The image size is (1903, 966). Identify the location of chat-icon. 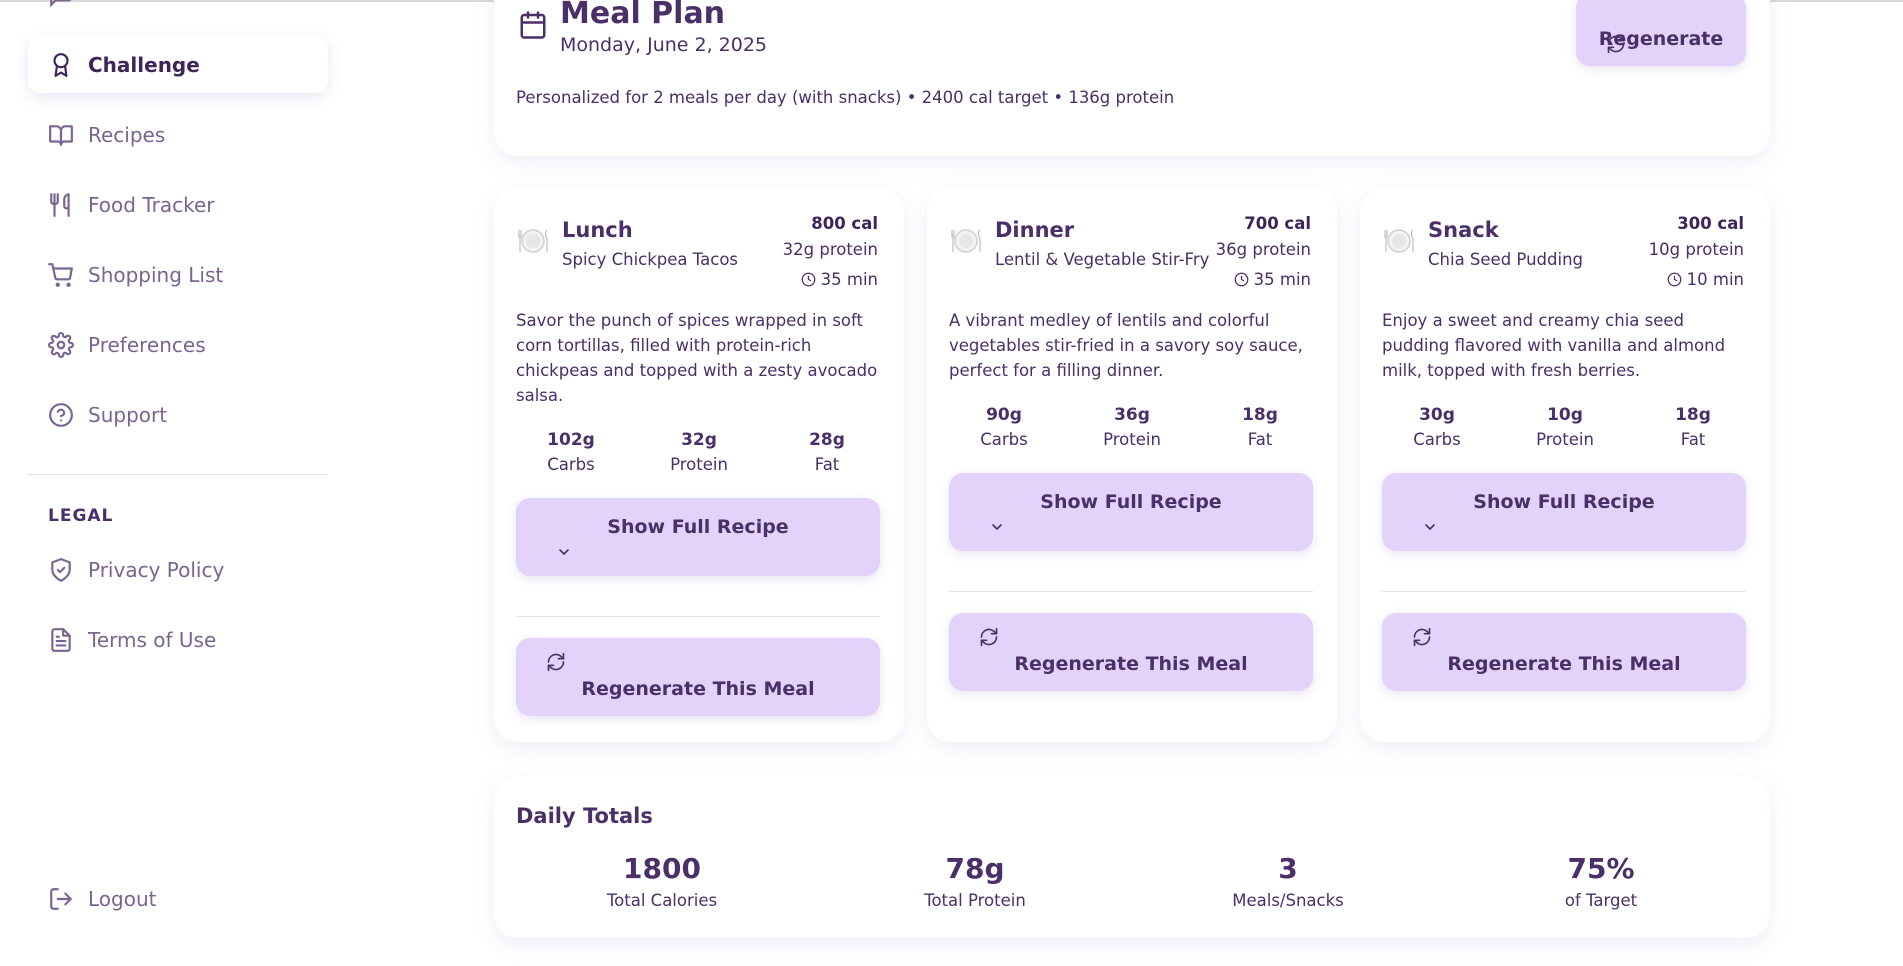
(61, 4).